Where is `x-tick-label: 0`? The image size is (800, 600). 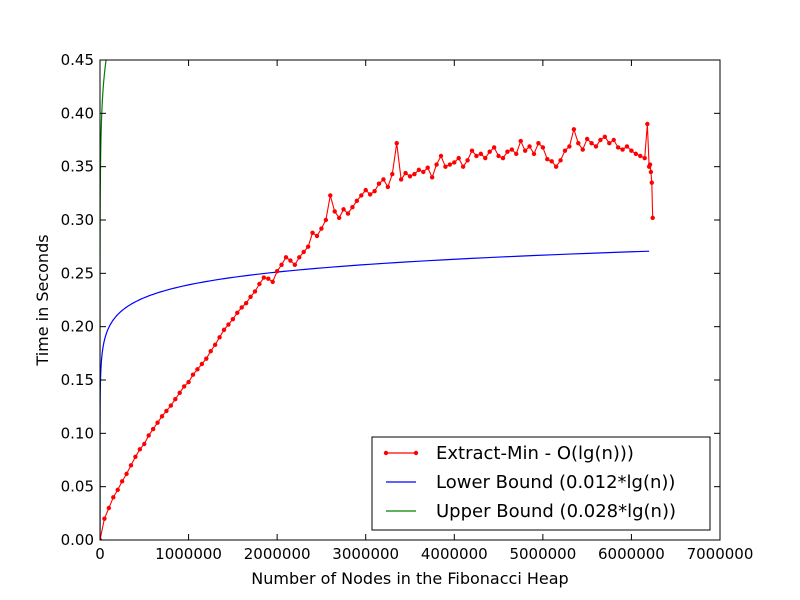 x-tick-label: 0 is located at coordinates (100, 554).